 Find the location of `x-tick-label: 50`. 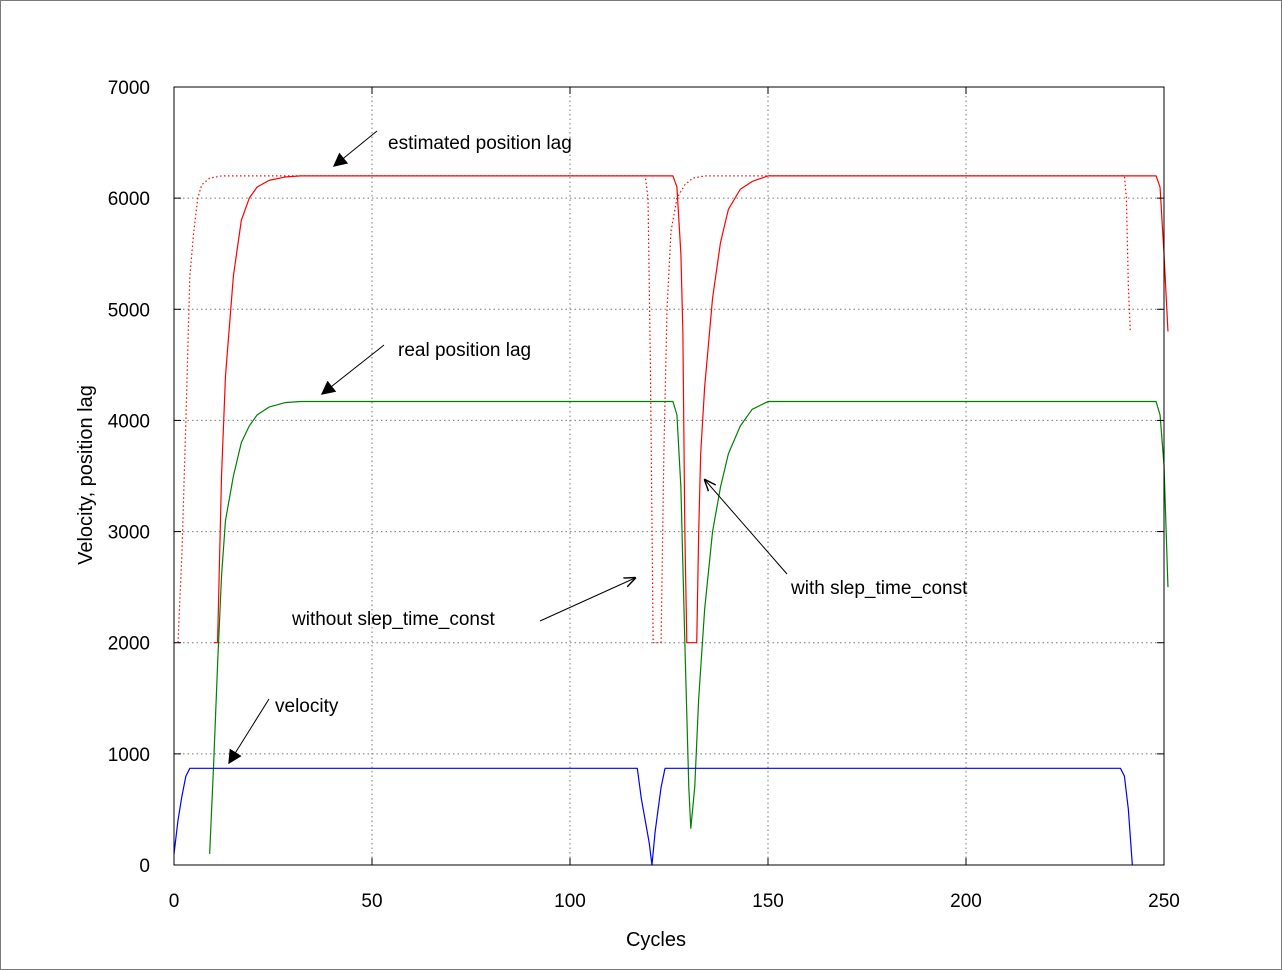

x-tick-label: 50 is located at coordinates (371, 901).